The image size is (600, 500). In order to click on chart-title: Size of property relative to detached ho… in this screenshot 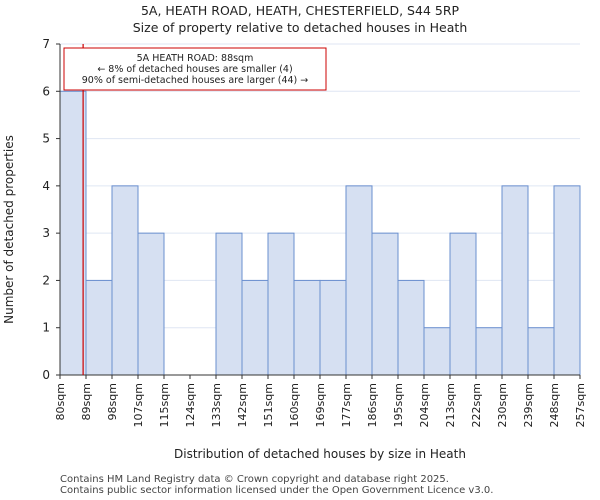, I will do `click(300, 27)`.